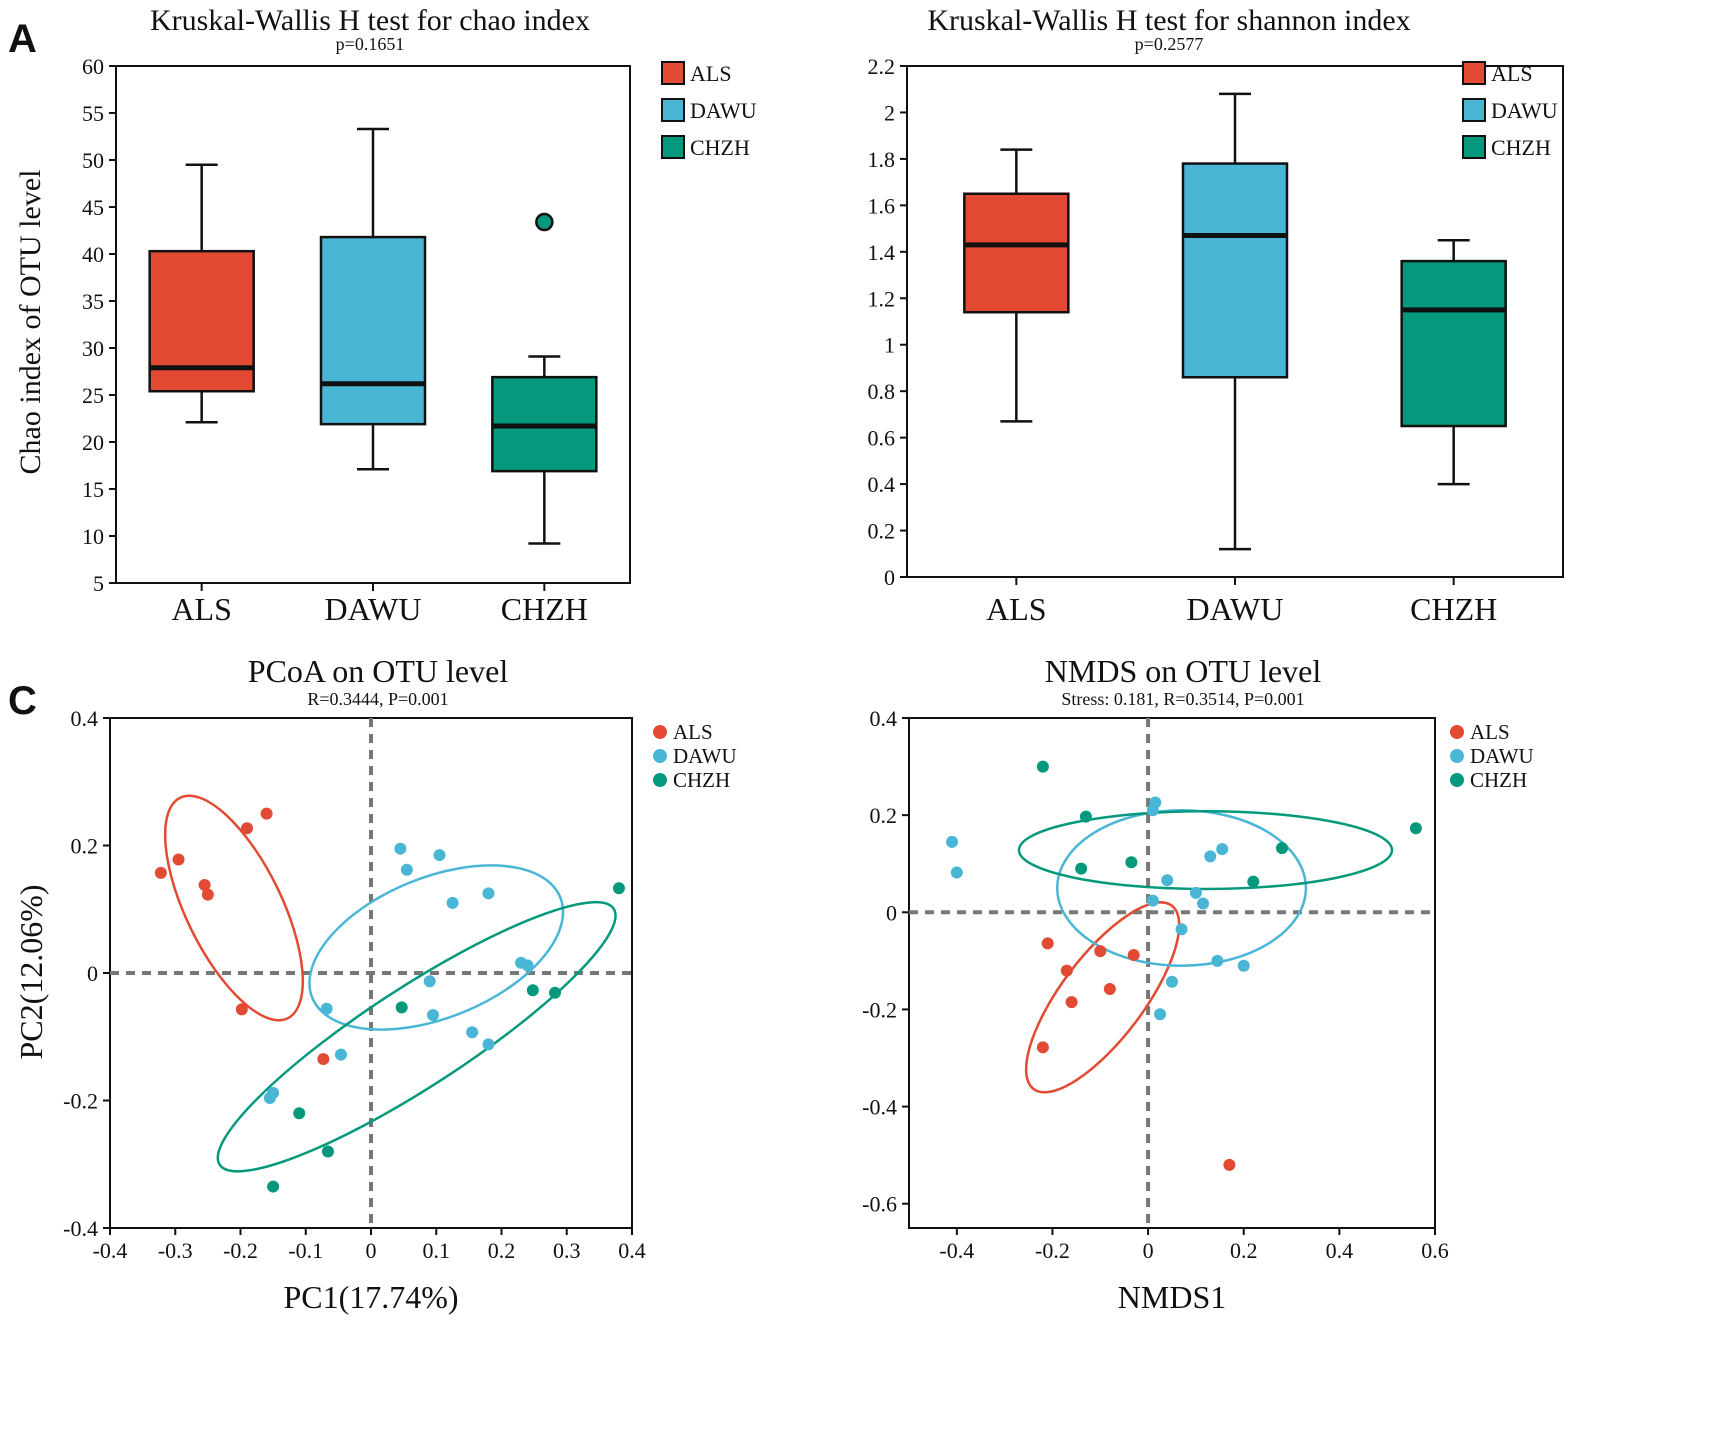 This screenshot has height=1445, width=1713. What do you see at coordinates (660, 756) in the screenshot?
I see `legend-marker-dawu` at bounding box center [660, 756].